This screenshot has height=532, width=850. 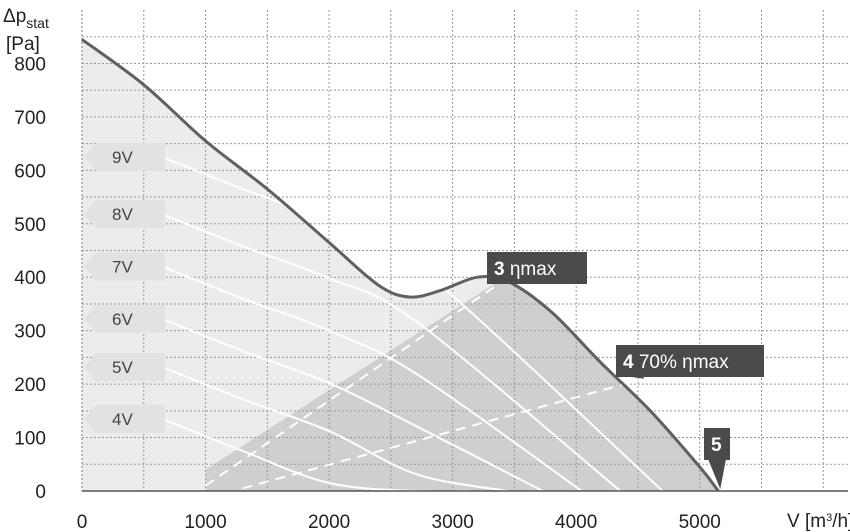 What do you see at coordinates (30, 64) in the screenshot?
I see `y-tick-label: 800` at bounding box center [30, 64].